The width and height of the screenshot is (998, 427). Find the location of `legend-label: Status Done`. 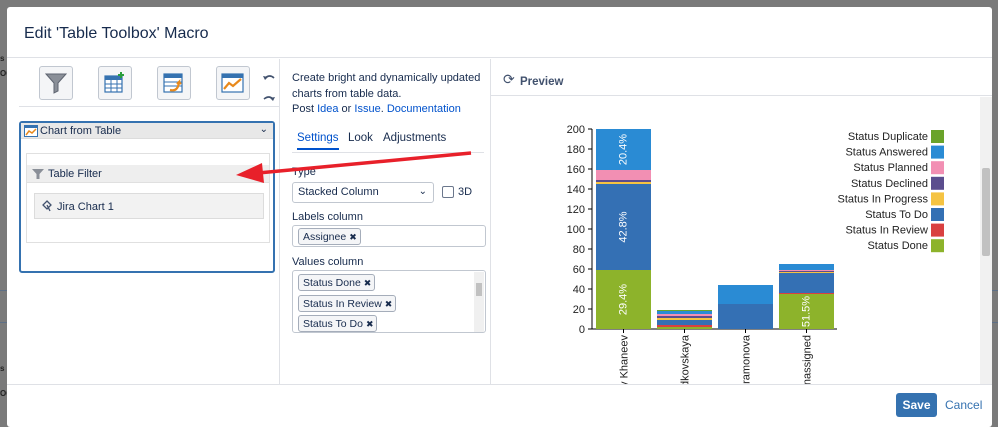

legend-label: Status Done is located at coordinates (897, 246).